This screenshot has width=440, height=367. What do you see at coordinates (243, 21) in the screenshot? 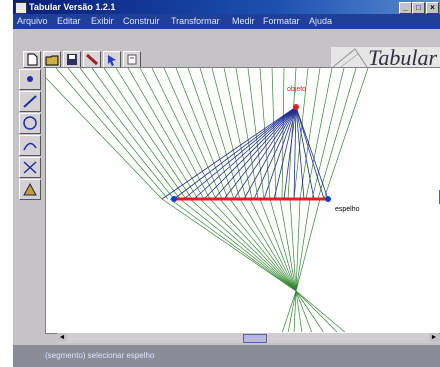
I see `menu-medir: Medir` at bounding box center [243, 21].